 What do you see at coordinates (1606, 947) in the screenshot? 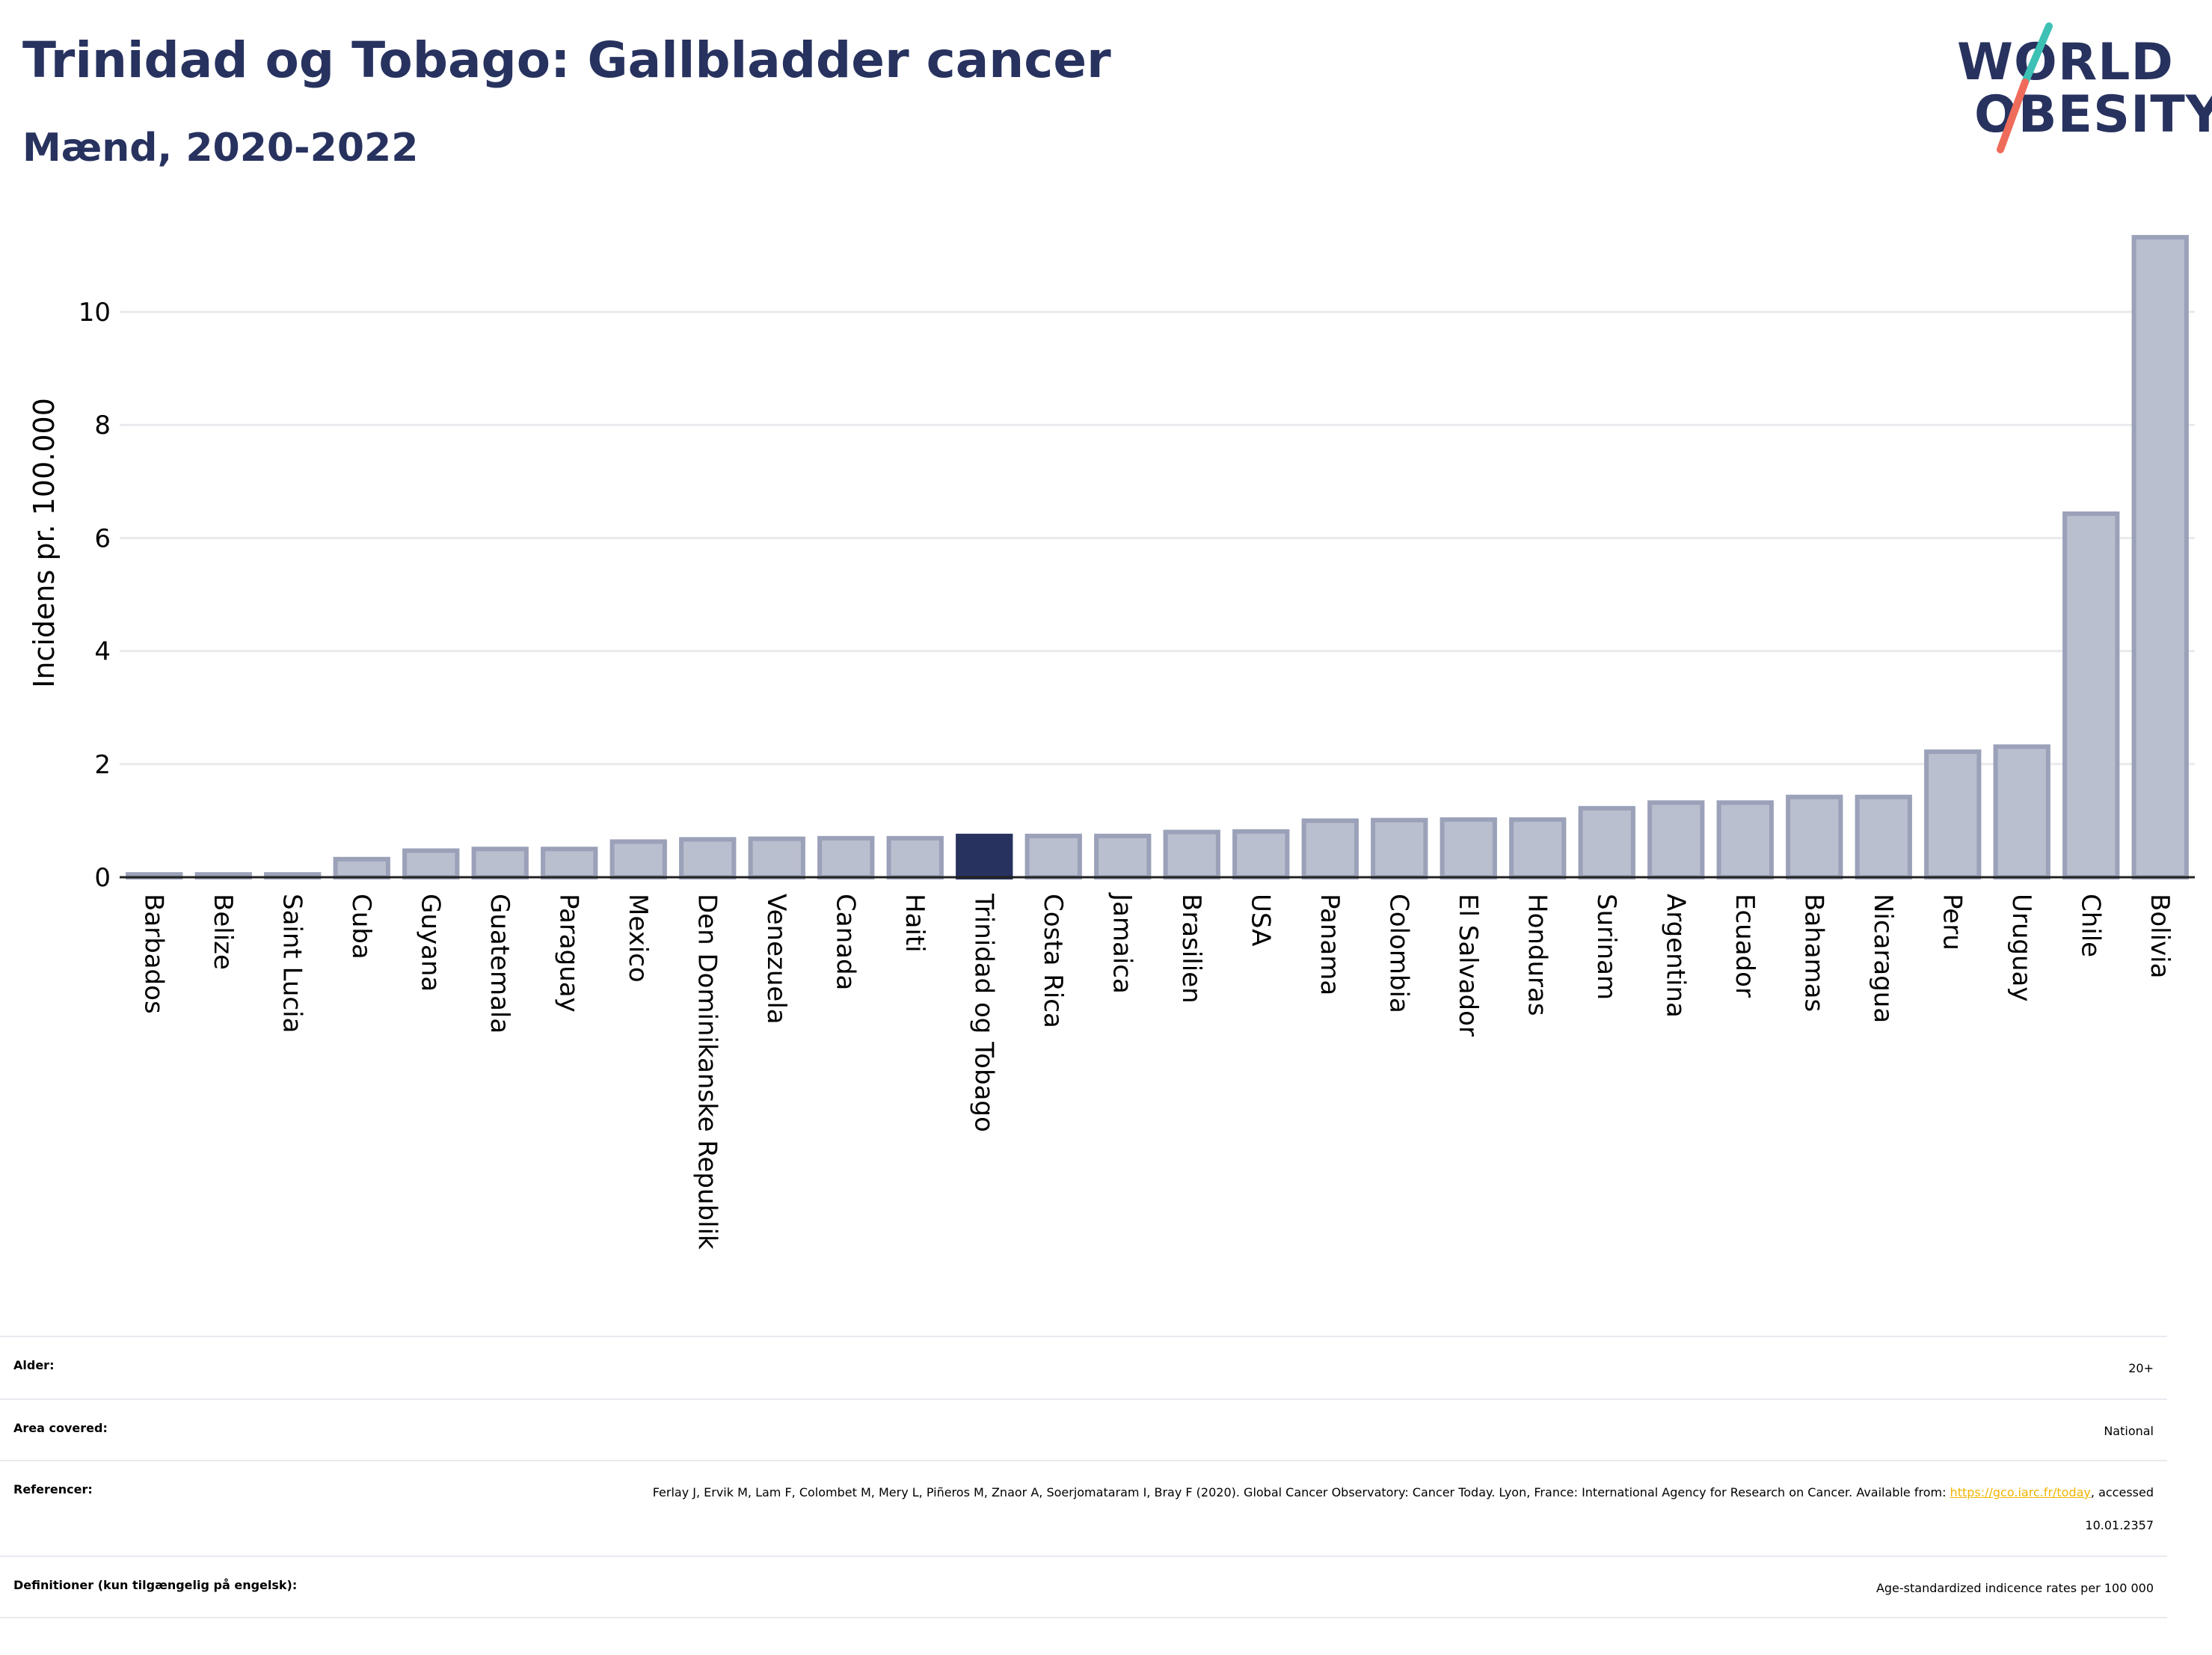
I see `x-tick-label: Surinam` at bounding box center [1606, 947].